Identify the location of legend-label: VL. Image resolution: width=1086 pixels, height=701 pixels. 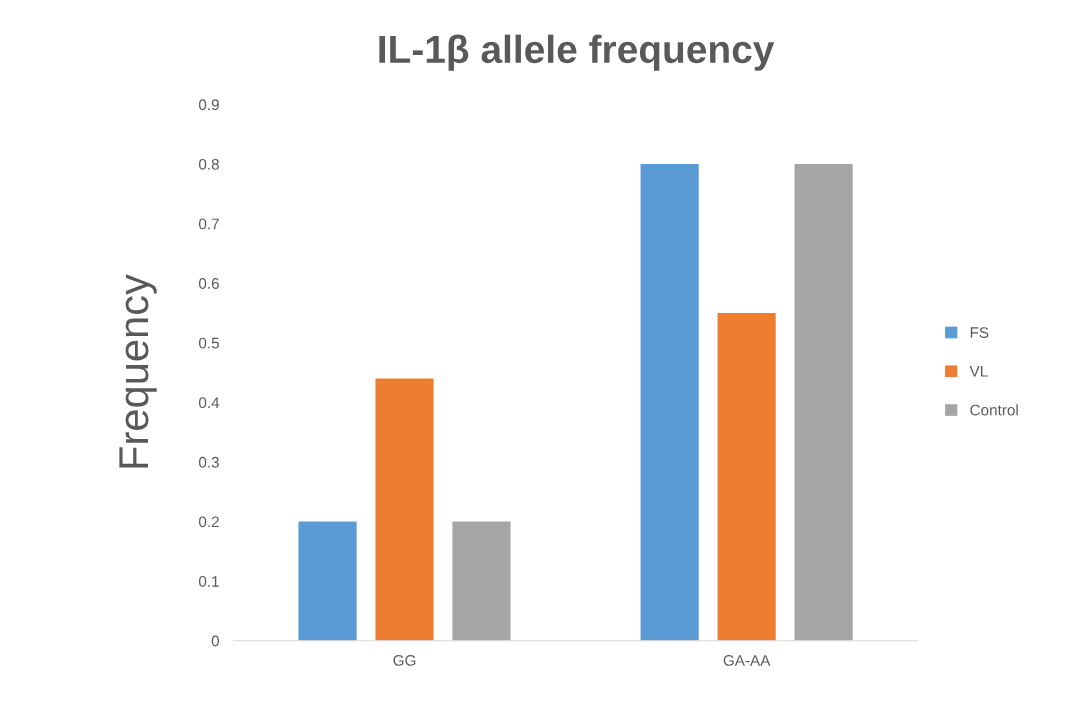
(978, 371).